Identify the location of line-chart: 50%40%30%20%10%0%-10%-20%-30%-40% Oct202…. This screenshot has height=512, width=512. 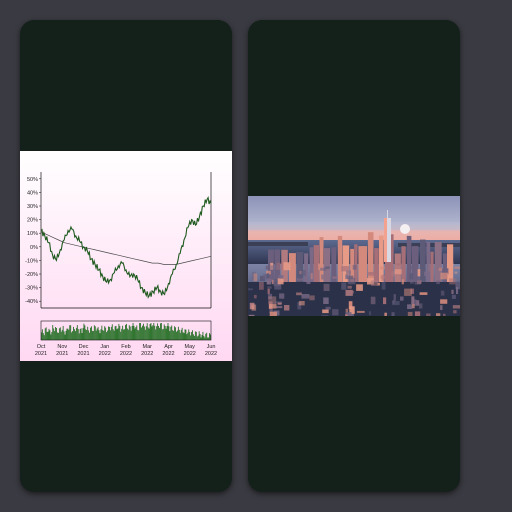
(121, 264).